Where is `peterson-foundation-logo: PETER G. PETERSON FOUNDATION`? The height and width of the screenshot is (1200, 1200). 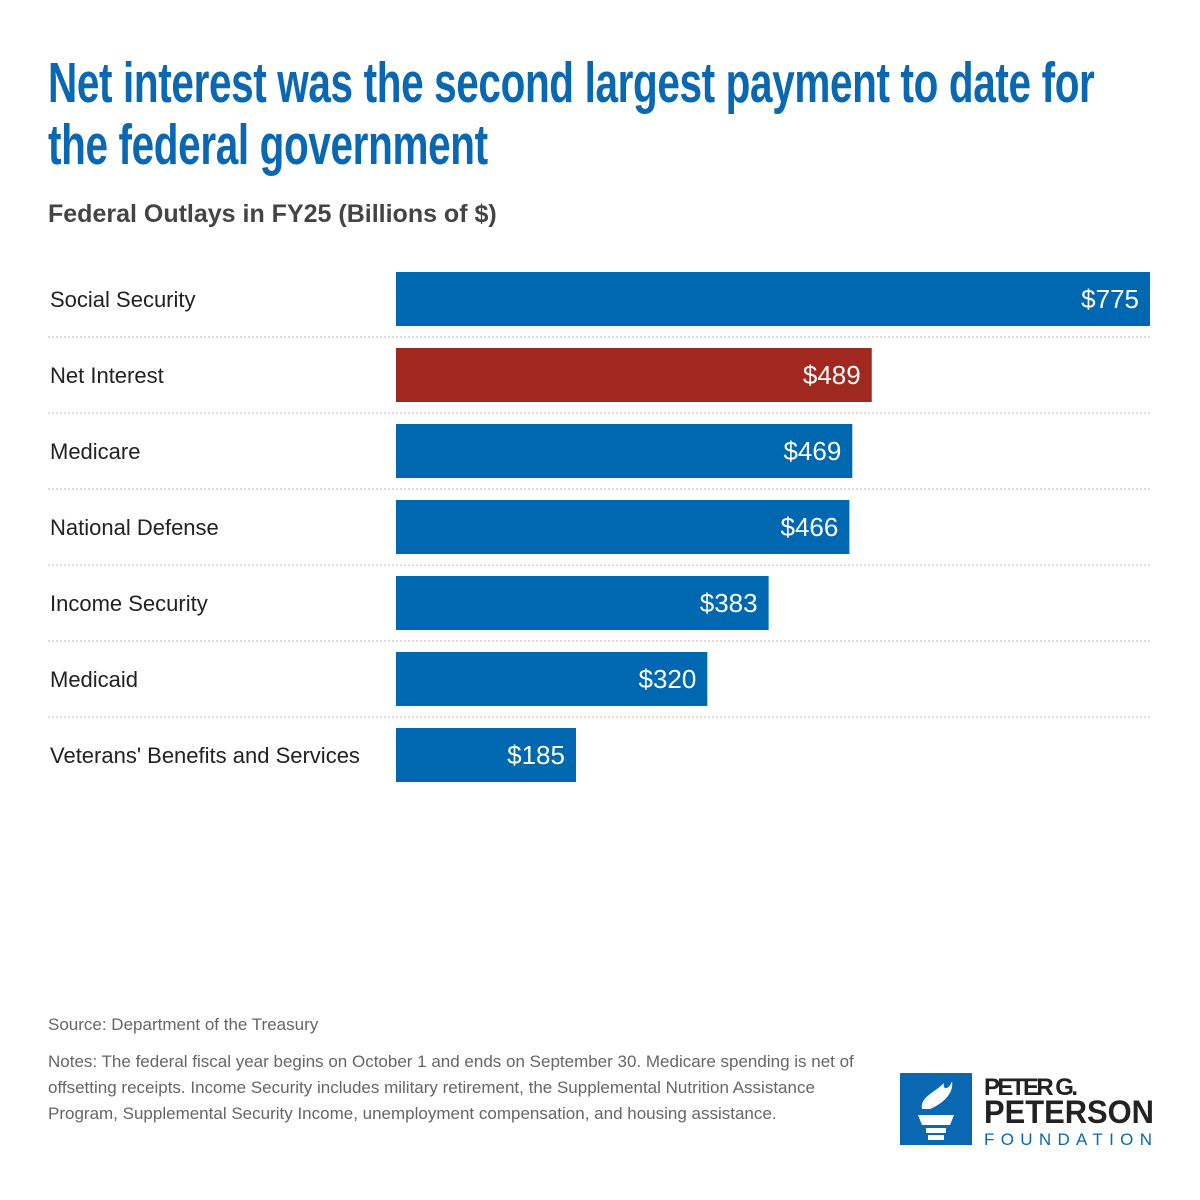
peterson-foundation-logo: PETER G. PETERSON FOUNDATION is located at coordinates (1027, 1111).